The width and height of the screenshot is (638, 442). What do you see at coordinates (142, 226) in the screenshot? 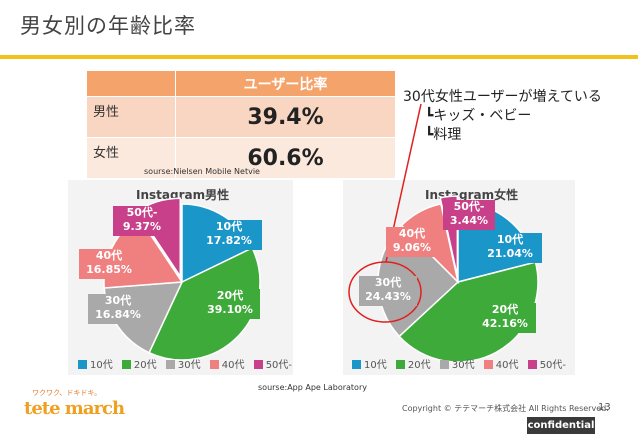
I see `pie-label-value: 9.37%` at bounding box center [142, 226].